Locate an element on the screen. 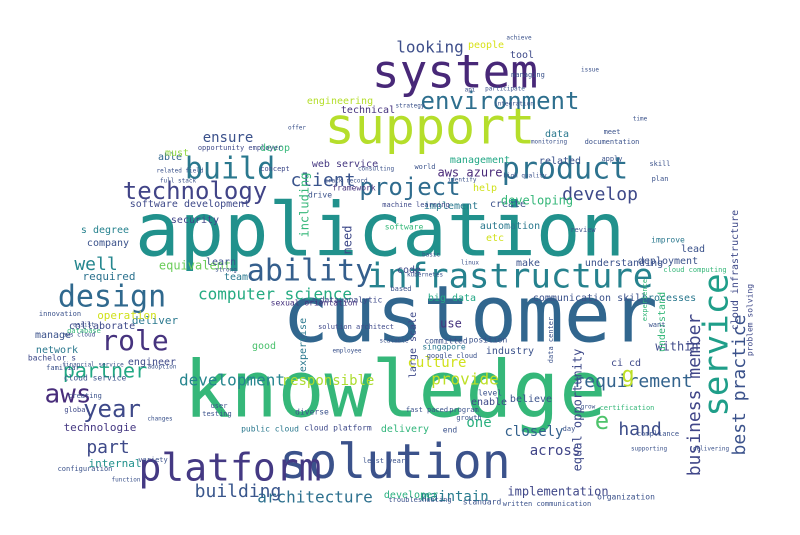 The height and width of the screenshot is (535, 800). word-maintain: maintain is located at coordinates (454, 497).